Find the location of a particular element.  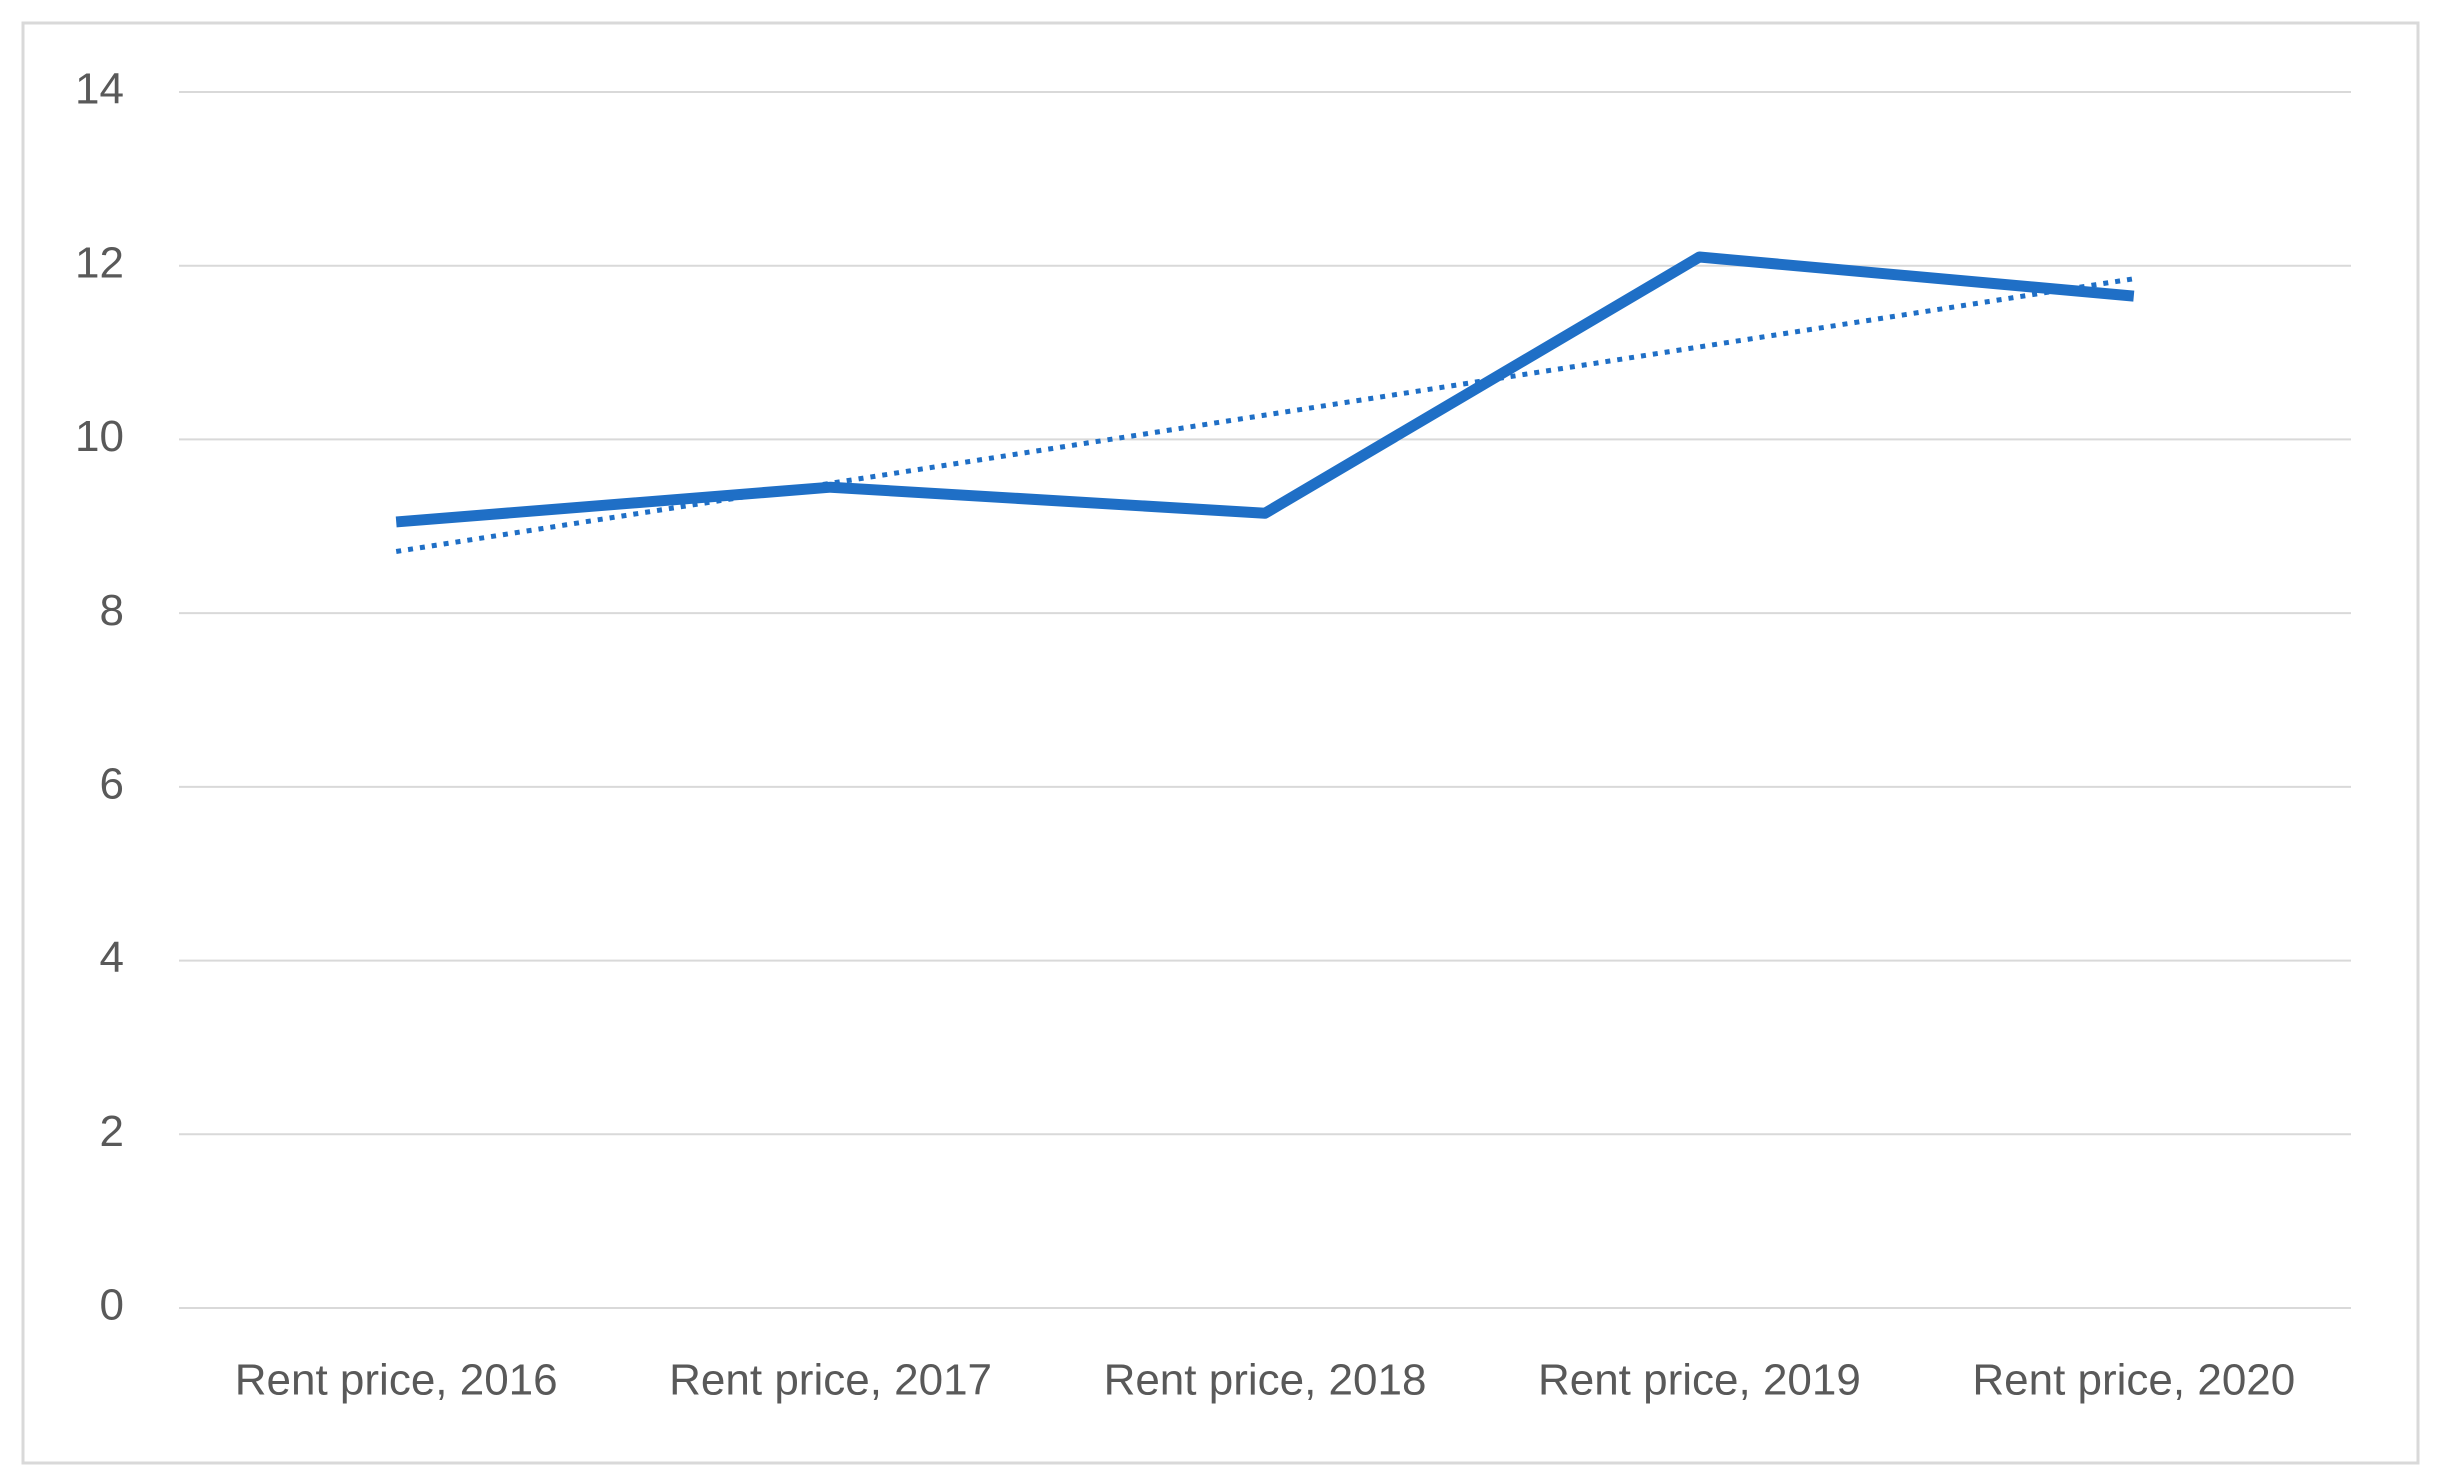

y-tick-label: 14 is located at coordinates (99, 89).